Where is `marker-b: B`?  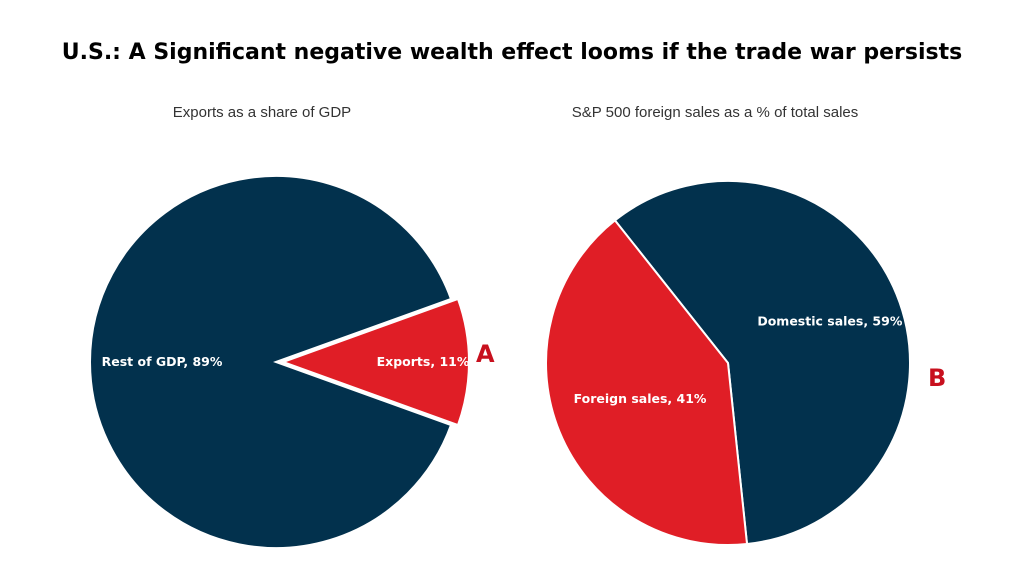
marker-b: B is located at coordinates (937, 378).